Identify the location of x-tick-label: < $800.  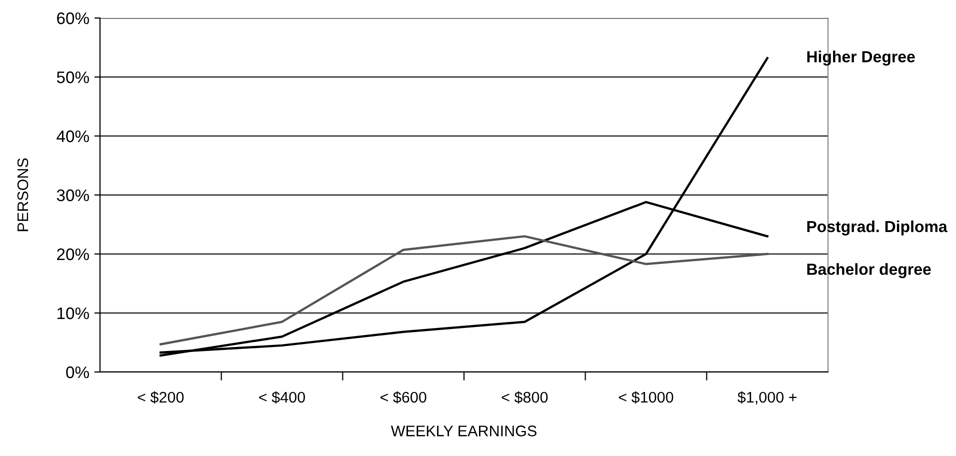
(525, 397).